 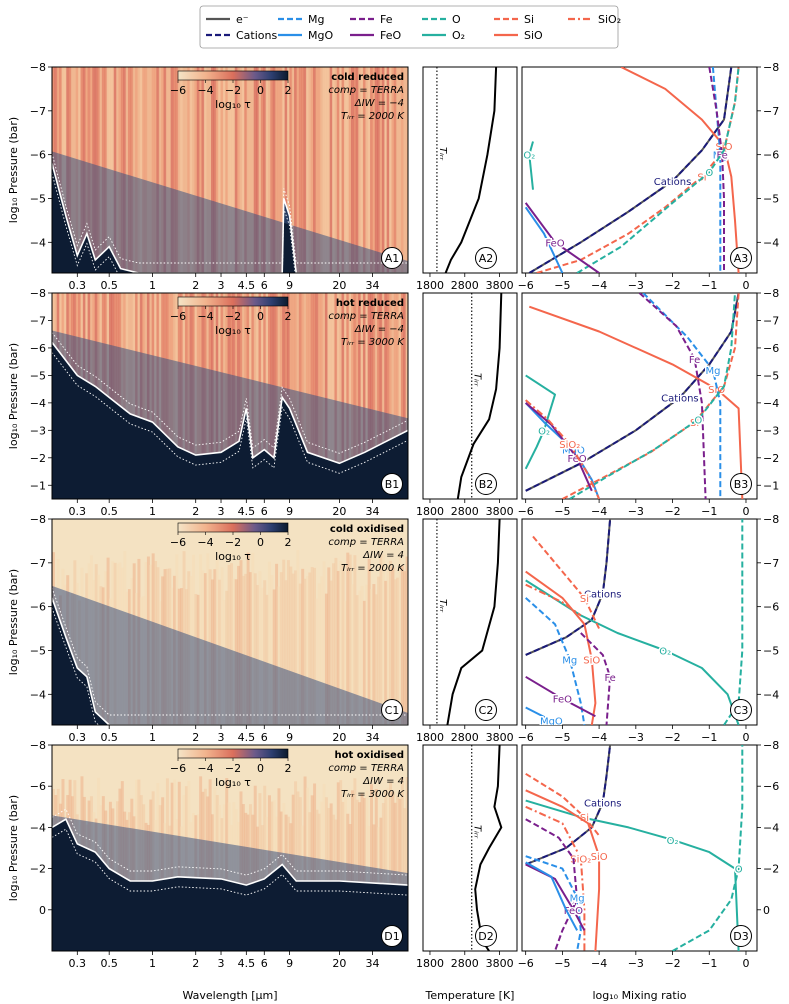 What do you see at coordinates (373, 342) in the screenshot?
I see `tirr-label: Tᵢᵣᵣ = 3000 K` at bounding box center [373, 342].